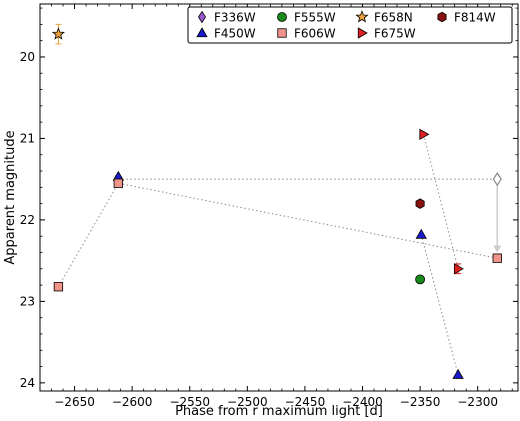 Image resolution: width=520 pixels, height=421 pixels. I want to click on y-tick-label: 24, so click(27, 383).